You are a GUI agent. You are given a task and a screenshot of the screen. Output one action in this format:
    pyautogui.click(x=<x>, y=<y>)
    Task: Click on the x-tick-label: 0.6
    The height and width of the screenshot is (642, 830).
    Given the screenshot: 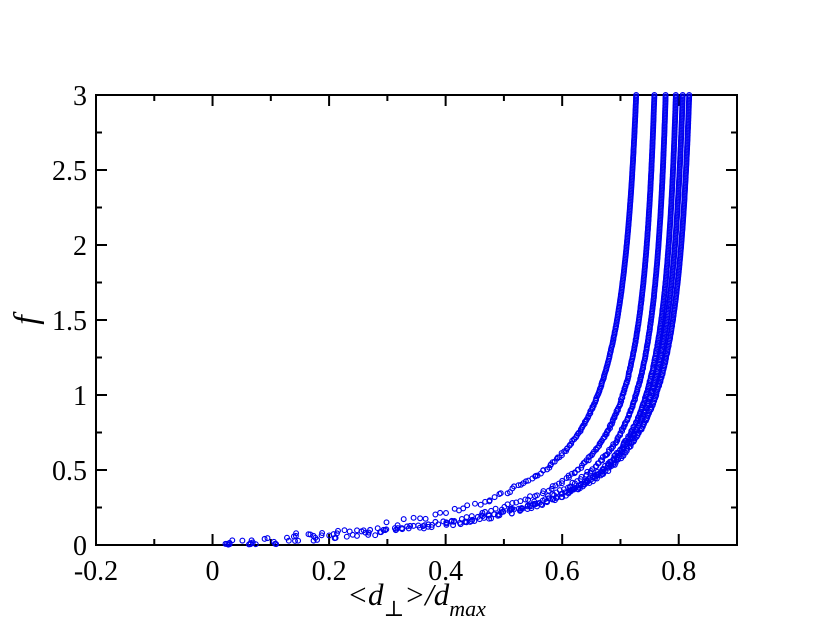 What is the action you would take?
    pyautogui.click(x=562, y=571)
    